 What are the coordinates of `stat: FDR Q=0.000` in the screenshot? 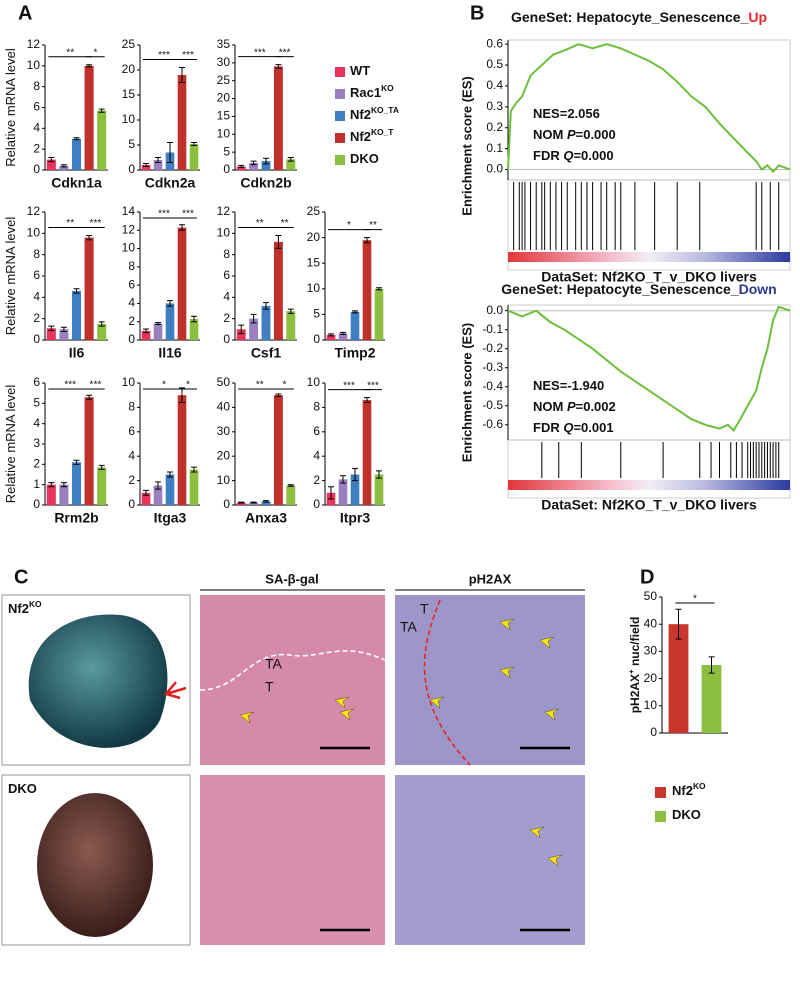 It's located at (573, 155).